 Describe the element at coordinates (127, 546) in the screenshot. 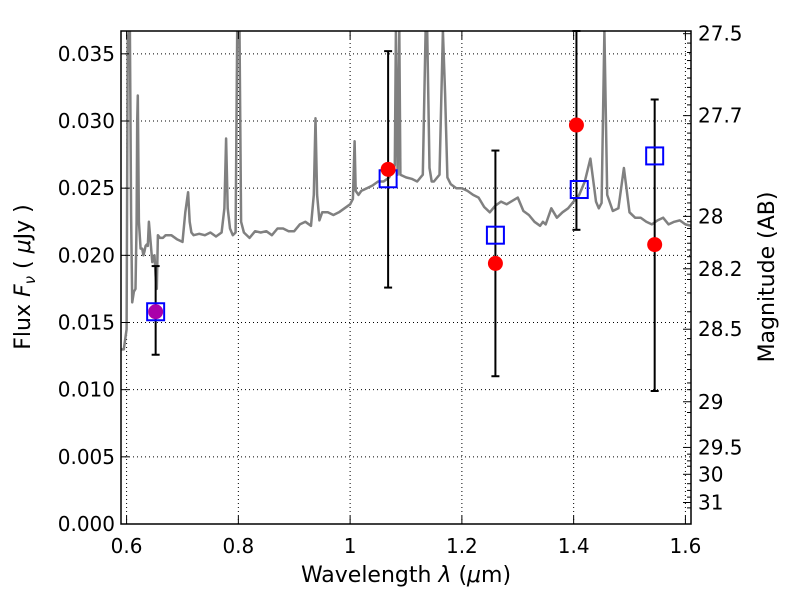

I see `x-tick-label: 0.6` at that location.